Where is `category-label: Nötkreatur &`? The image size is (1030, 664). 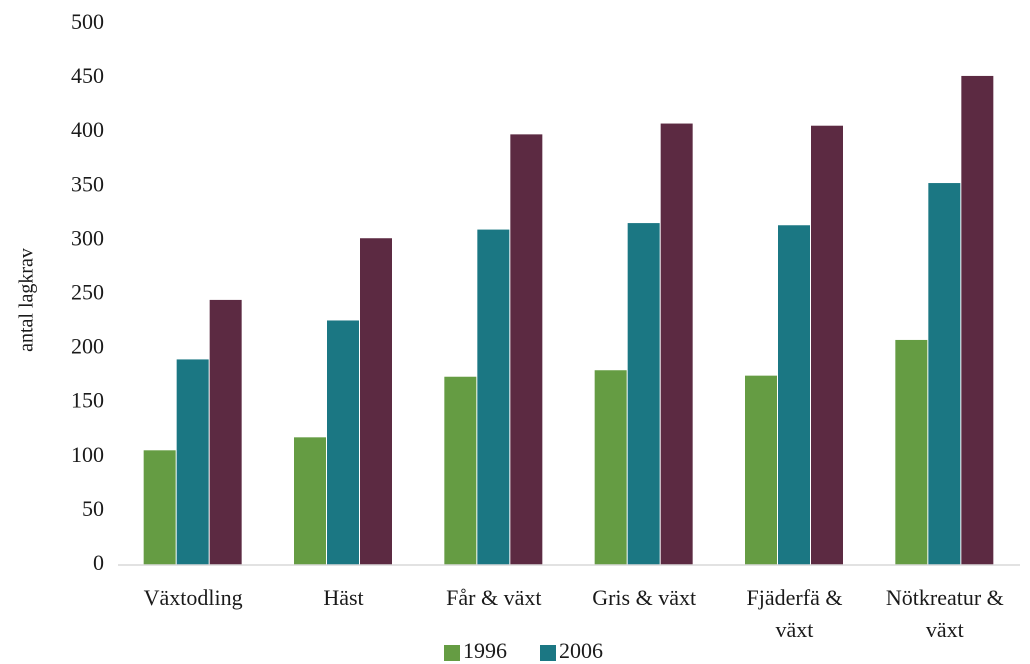 category-label: Nötkreatur & is located at coordinates (945, 597).